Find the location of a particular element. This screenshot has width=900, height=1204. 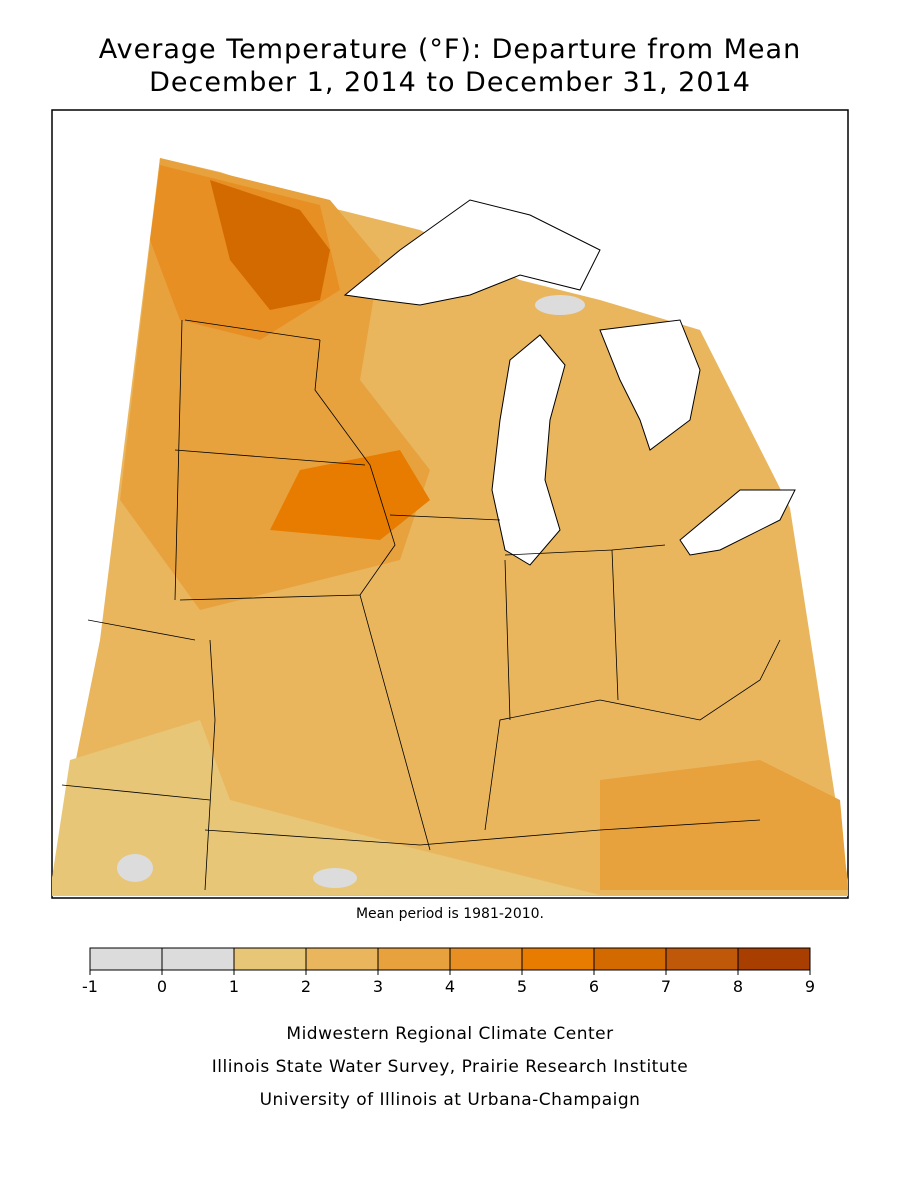

legend-tick-label: 9 is located at coordinates (810, 986).